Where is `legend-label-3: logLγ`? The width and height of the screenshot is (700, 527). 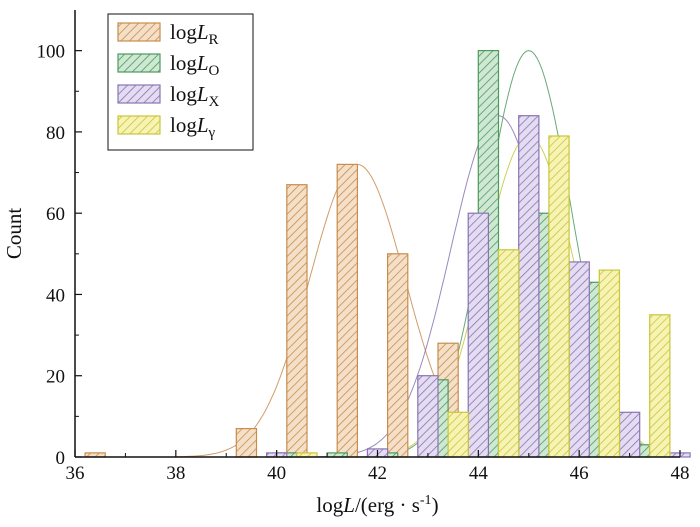 legend-label-3: logLγ is located at coordinates (193, 127).